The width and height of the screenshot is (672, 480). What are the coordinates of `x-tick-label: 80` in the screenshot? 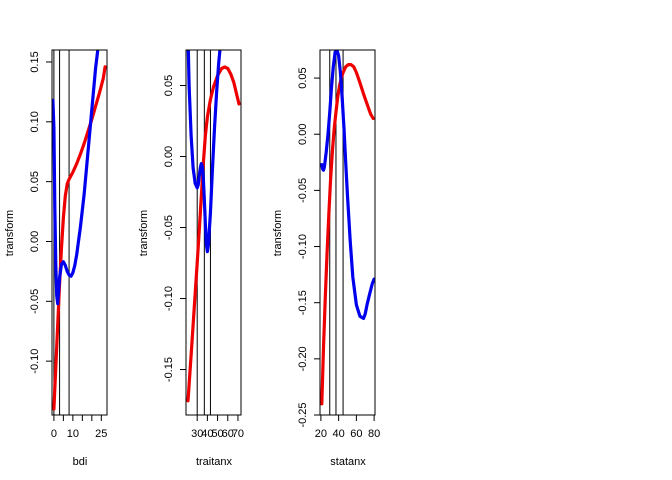 It's located at (374, 434).